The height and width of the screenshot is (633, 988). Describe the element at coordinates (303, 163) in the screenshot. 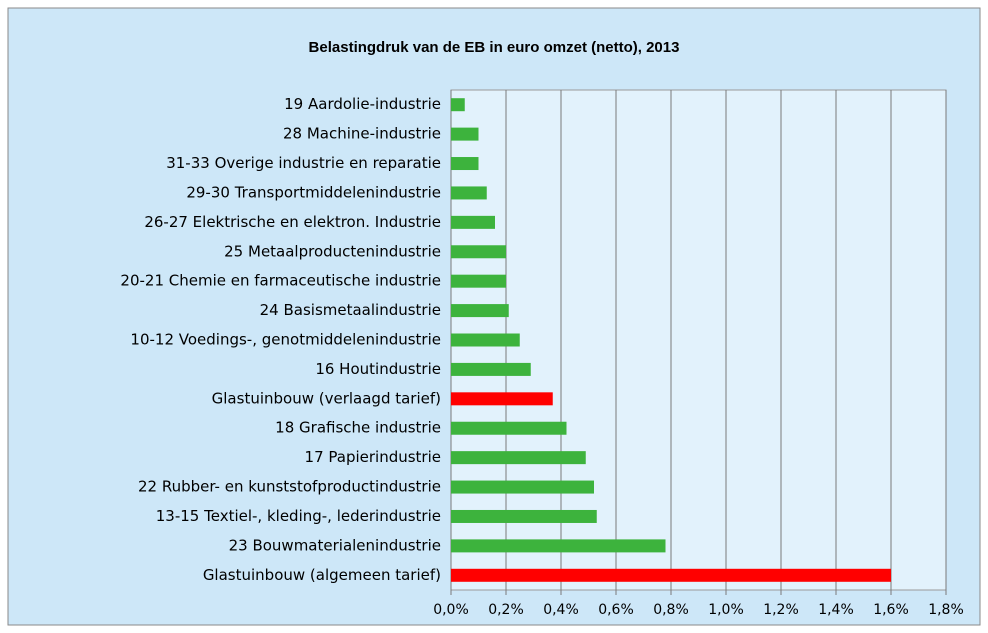

I see `y-tick-label: 31-33 Overige industrie en reparatie` at that location.